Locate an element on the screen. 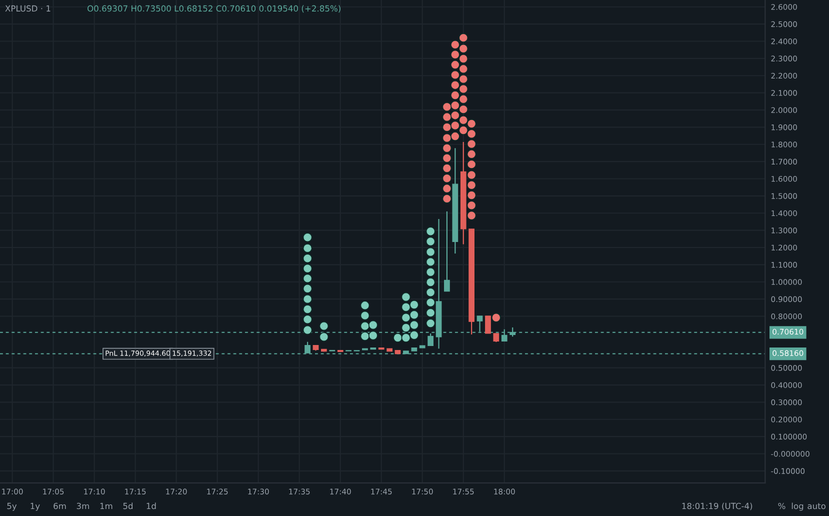  text: 1d is located at coordinates (151, 506).